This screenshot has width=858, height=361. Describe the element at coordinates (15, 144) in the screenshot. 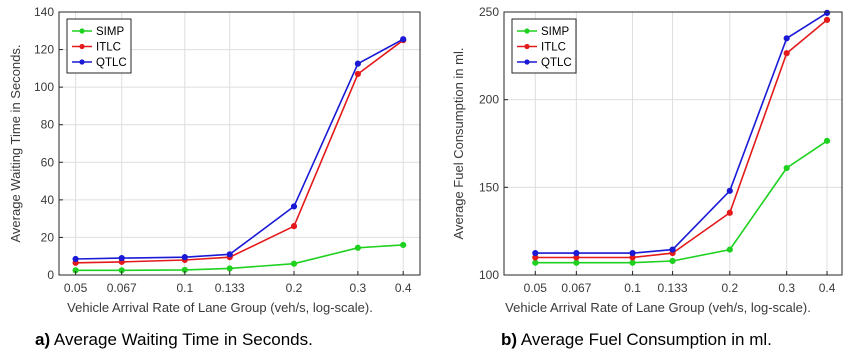

I see `chart-a-ylabel: Average Waiting Time in Seconds.` at that location.